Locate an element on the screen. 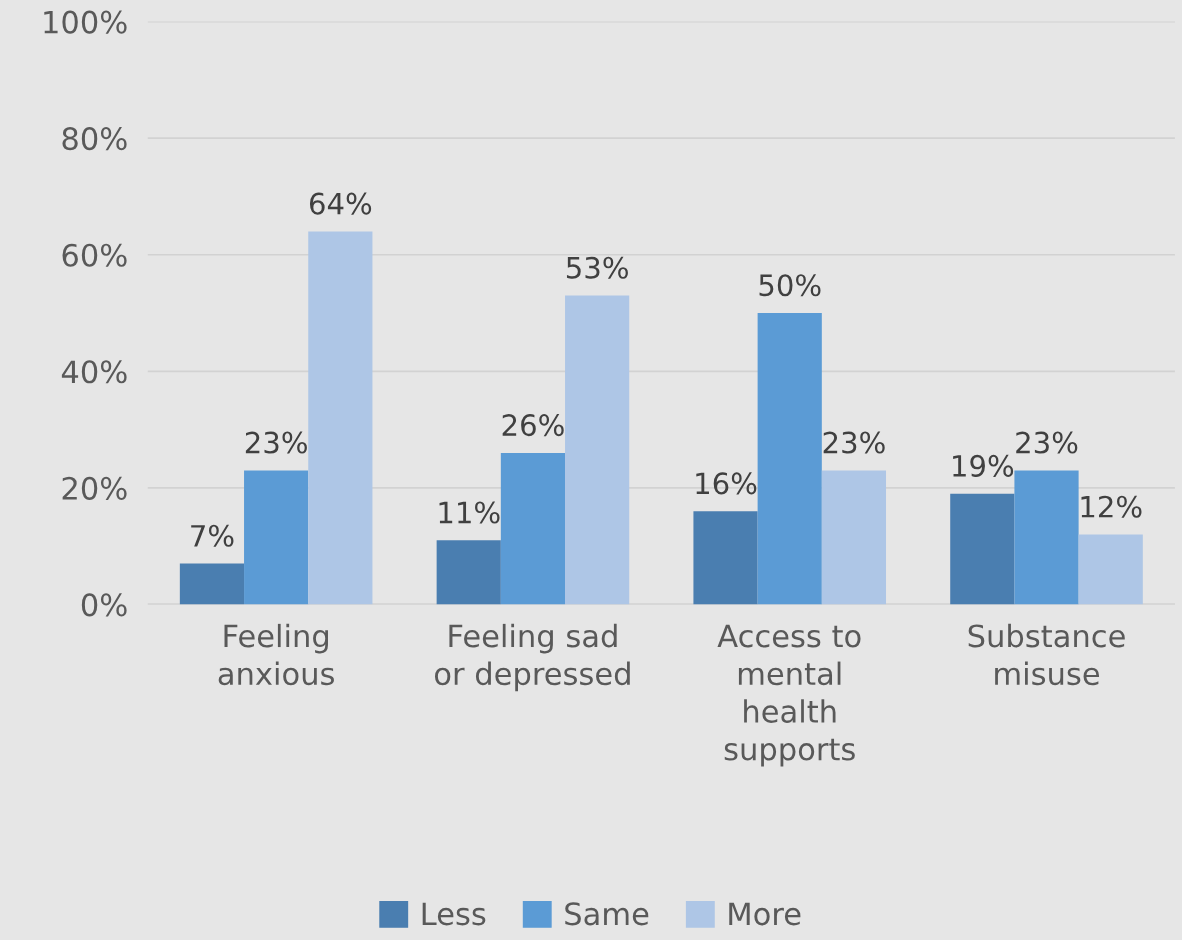  data-label: 64% is located at coordinates (340, 203).